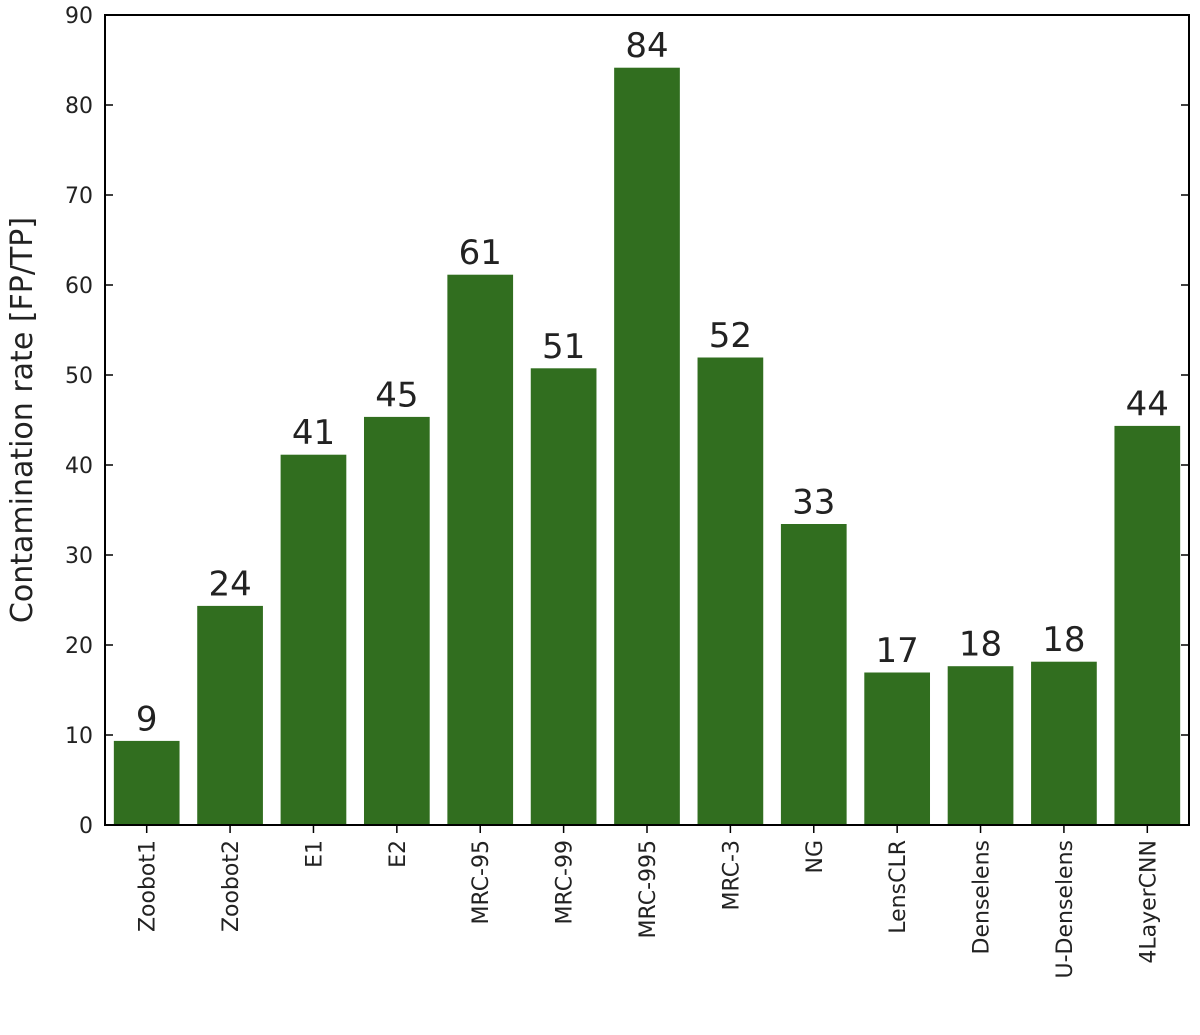 The image size is (1200, 1035). Describe the element at coordinates (813, 674) in the screenshot. I see `bar-ng` at that location.